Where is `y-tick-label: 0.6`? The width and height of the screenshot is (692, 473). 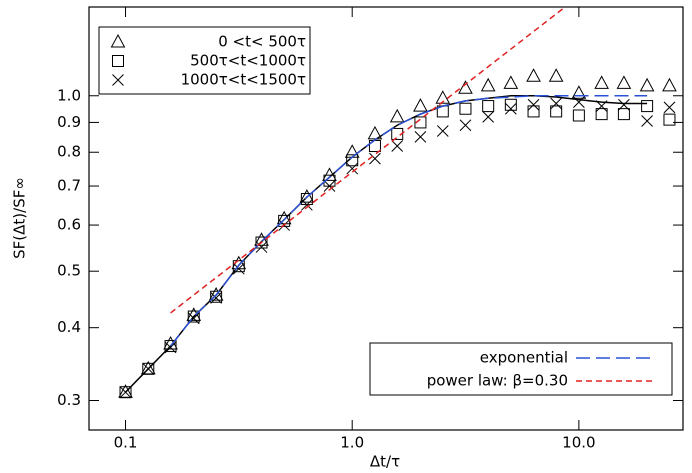 y-tick-label: 0.6 is located at coordinates (69, 225).